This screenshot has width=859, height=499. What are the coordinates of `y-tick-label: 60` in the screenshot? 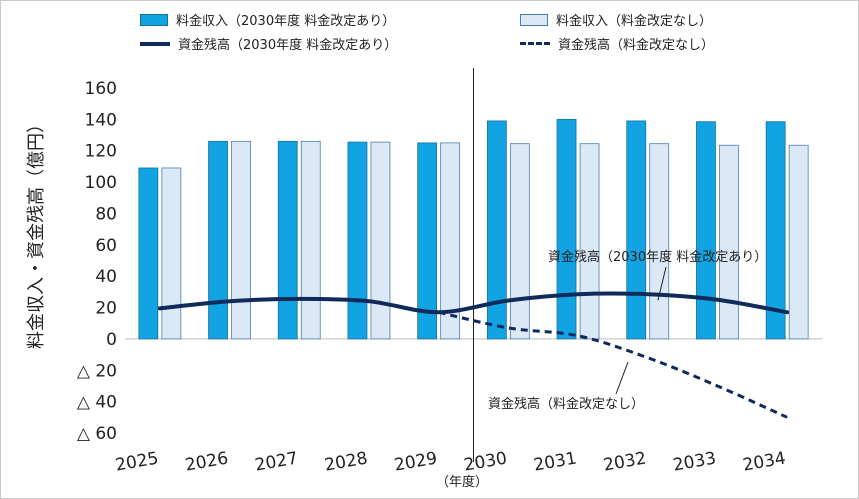 It's located at (106, 246).